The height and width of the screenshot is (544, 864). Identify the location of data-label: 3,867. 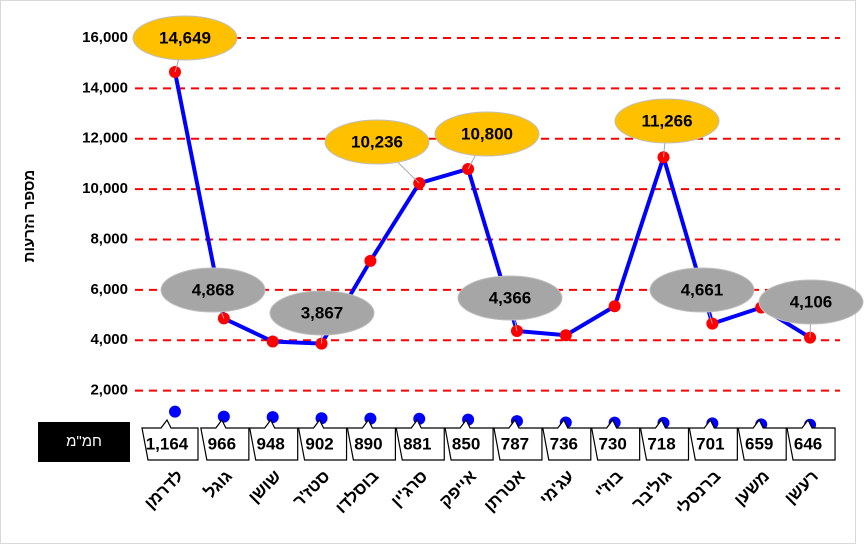
(322, 312).